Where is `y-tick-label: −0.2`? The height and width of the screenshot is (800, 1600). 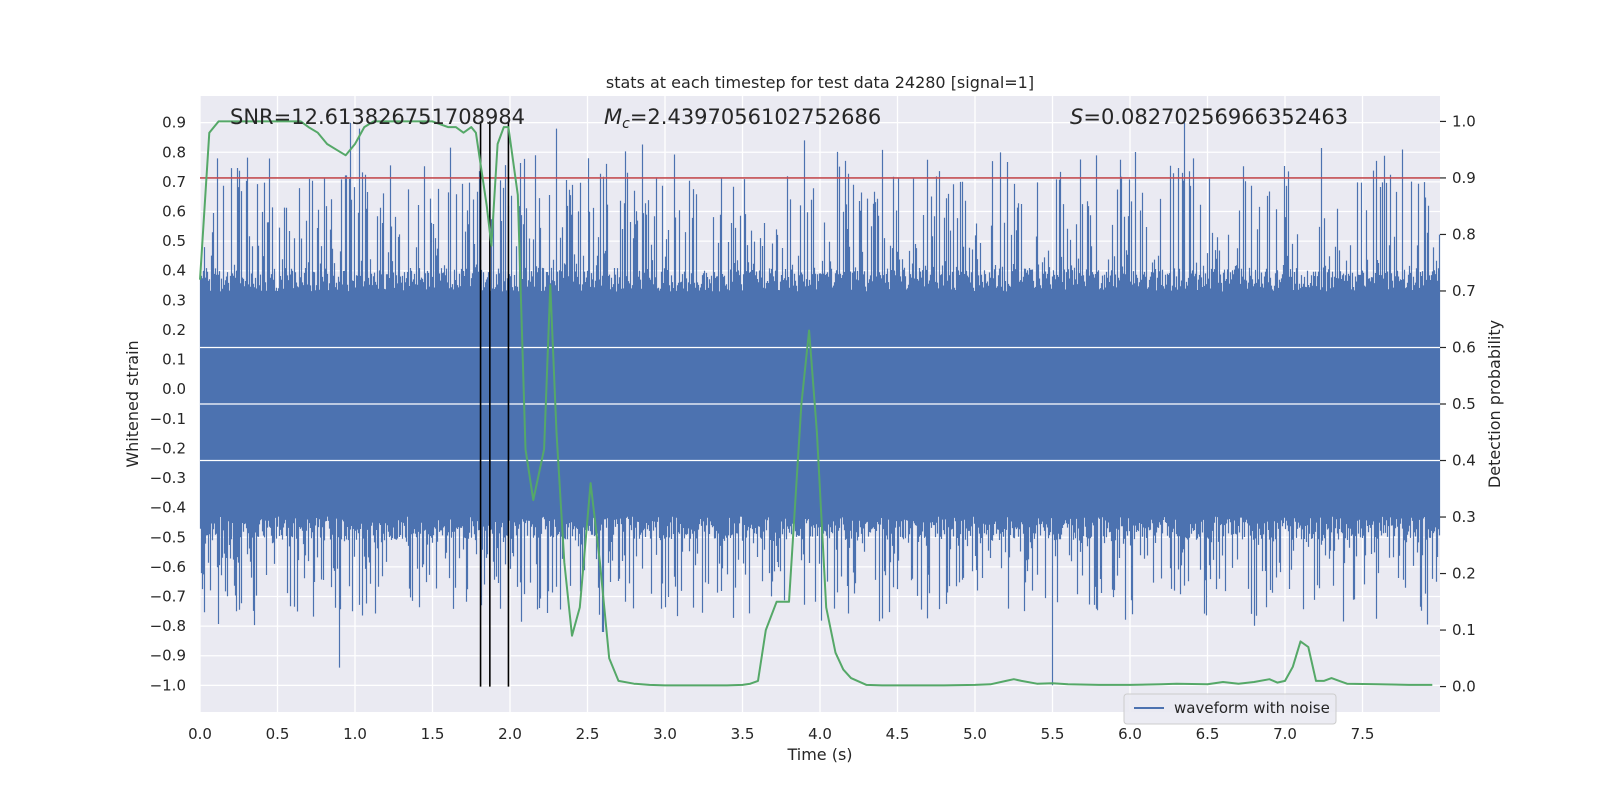
y-tick-label: −0.2 is located at coordinates (168, 448).